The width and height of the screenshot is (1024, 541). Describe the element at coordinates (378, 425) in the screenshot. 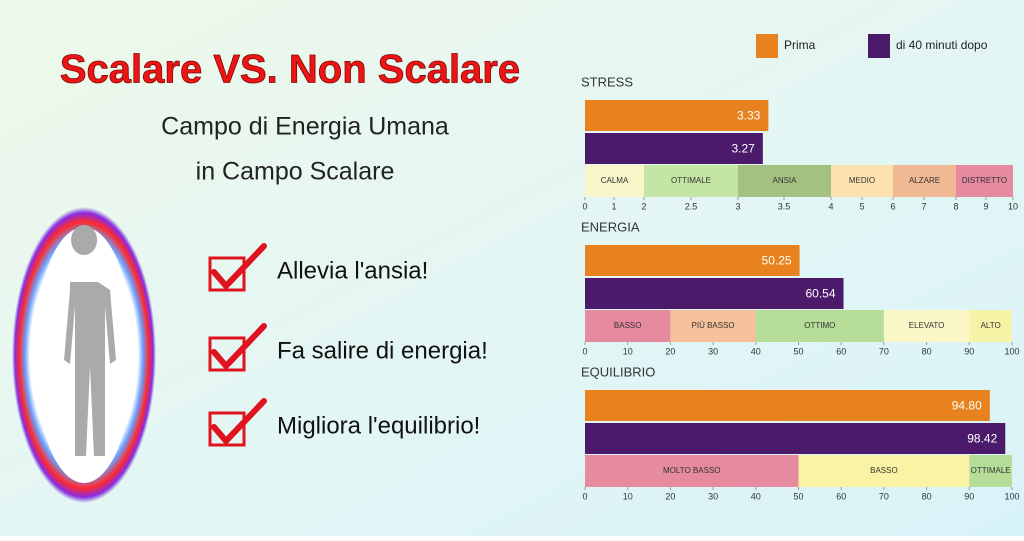

I see `benefit-text: Migliora l'equilibrio!` at that location.